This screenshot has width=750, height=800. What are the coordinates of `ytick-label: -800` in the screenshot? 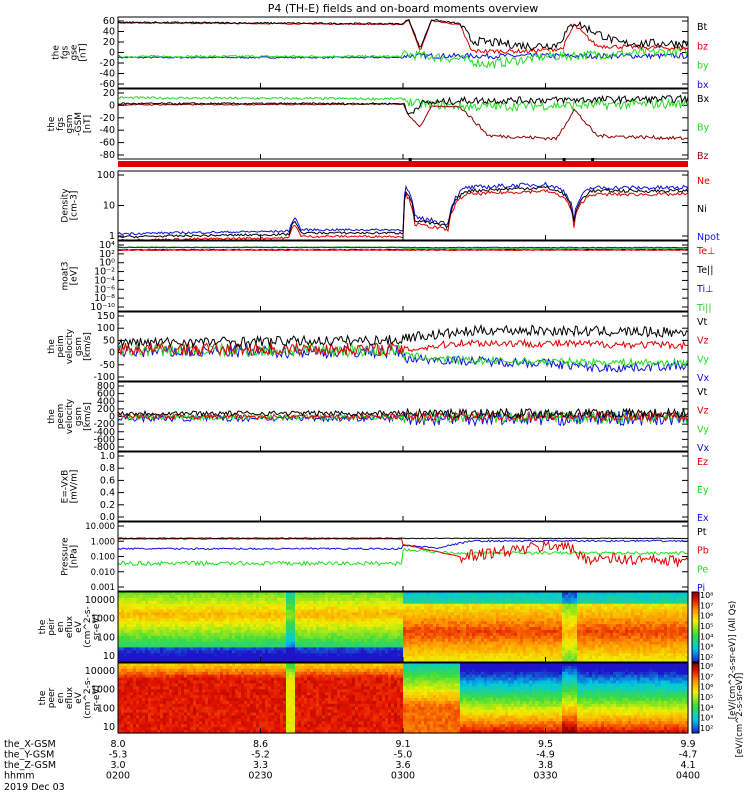 It's located at (104, 447).